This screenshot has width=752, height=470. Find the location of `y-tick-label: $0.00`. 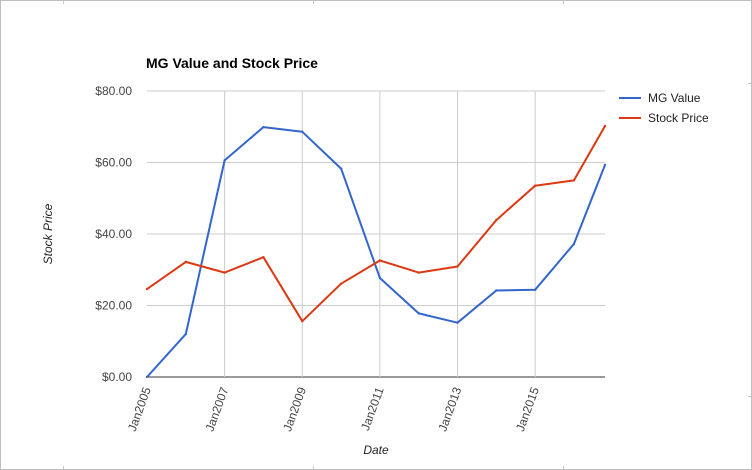

y-tick-label: $0.00 is located at coordinates (117, 377).